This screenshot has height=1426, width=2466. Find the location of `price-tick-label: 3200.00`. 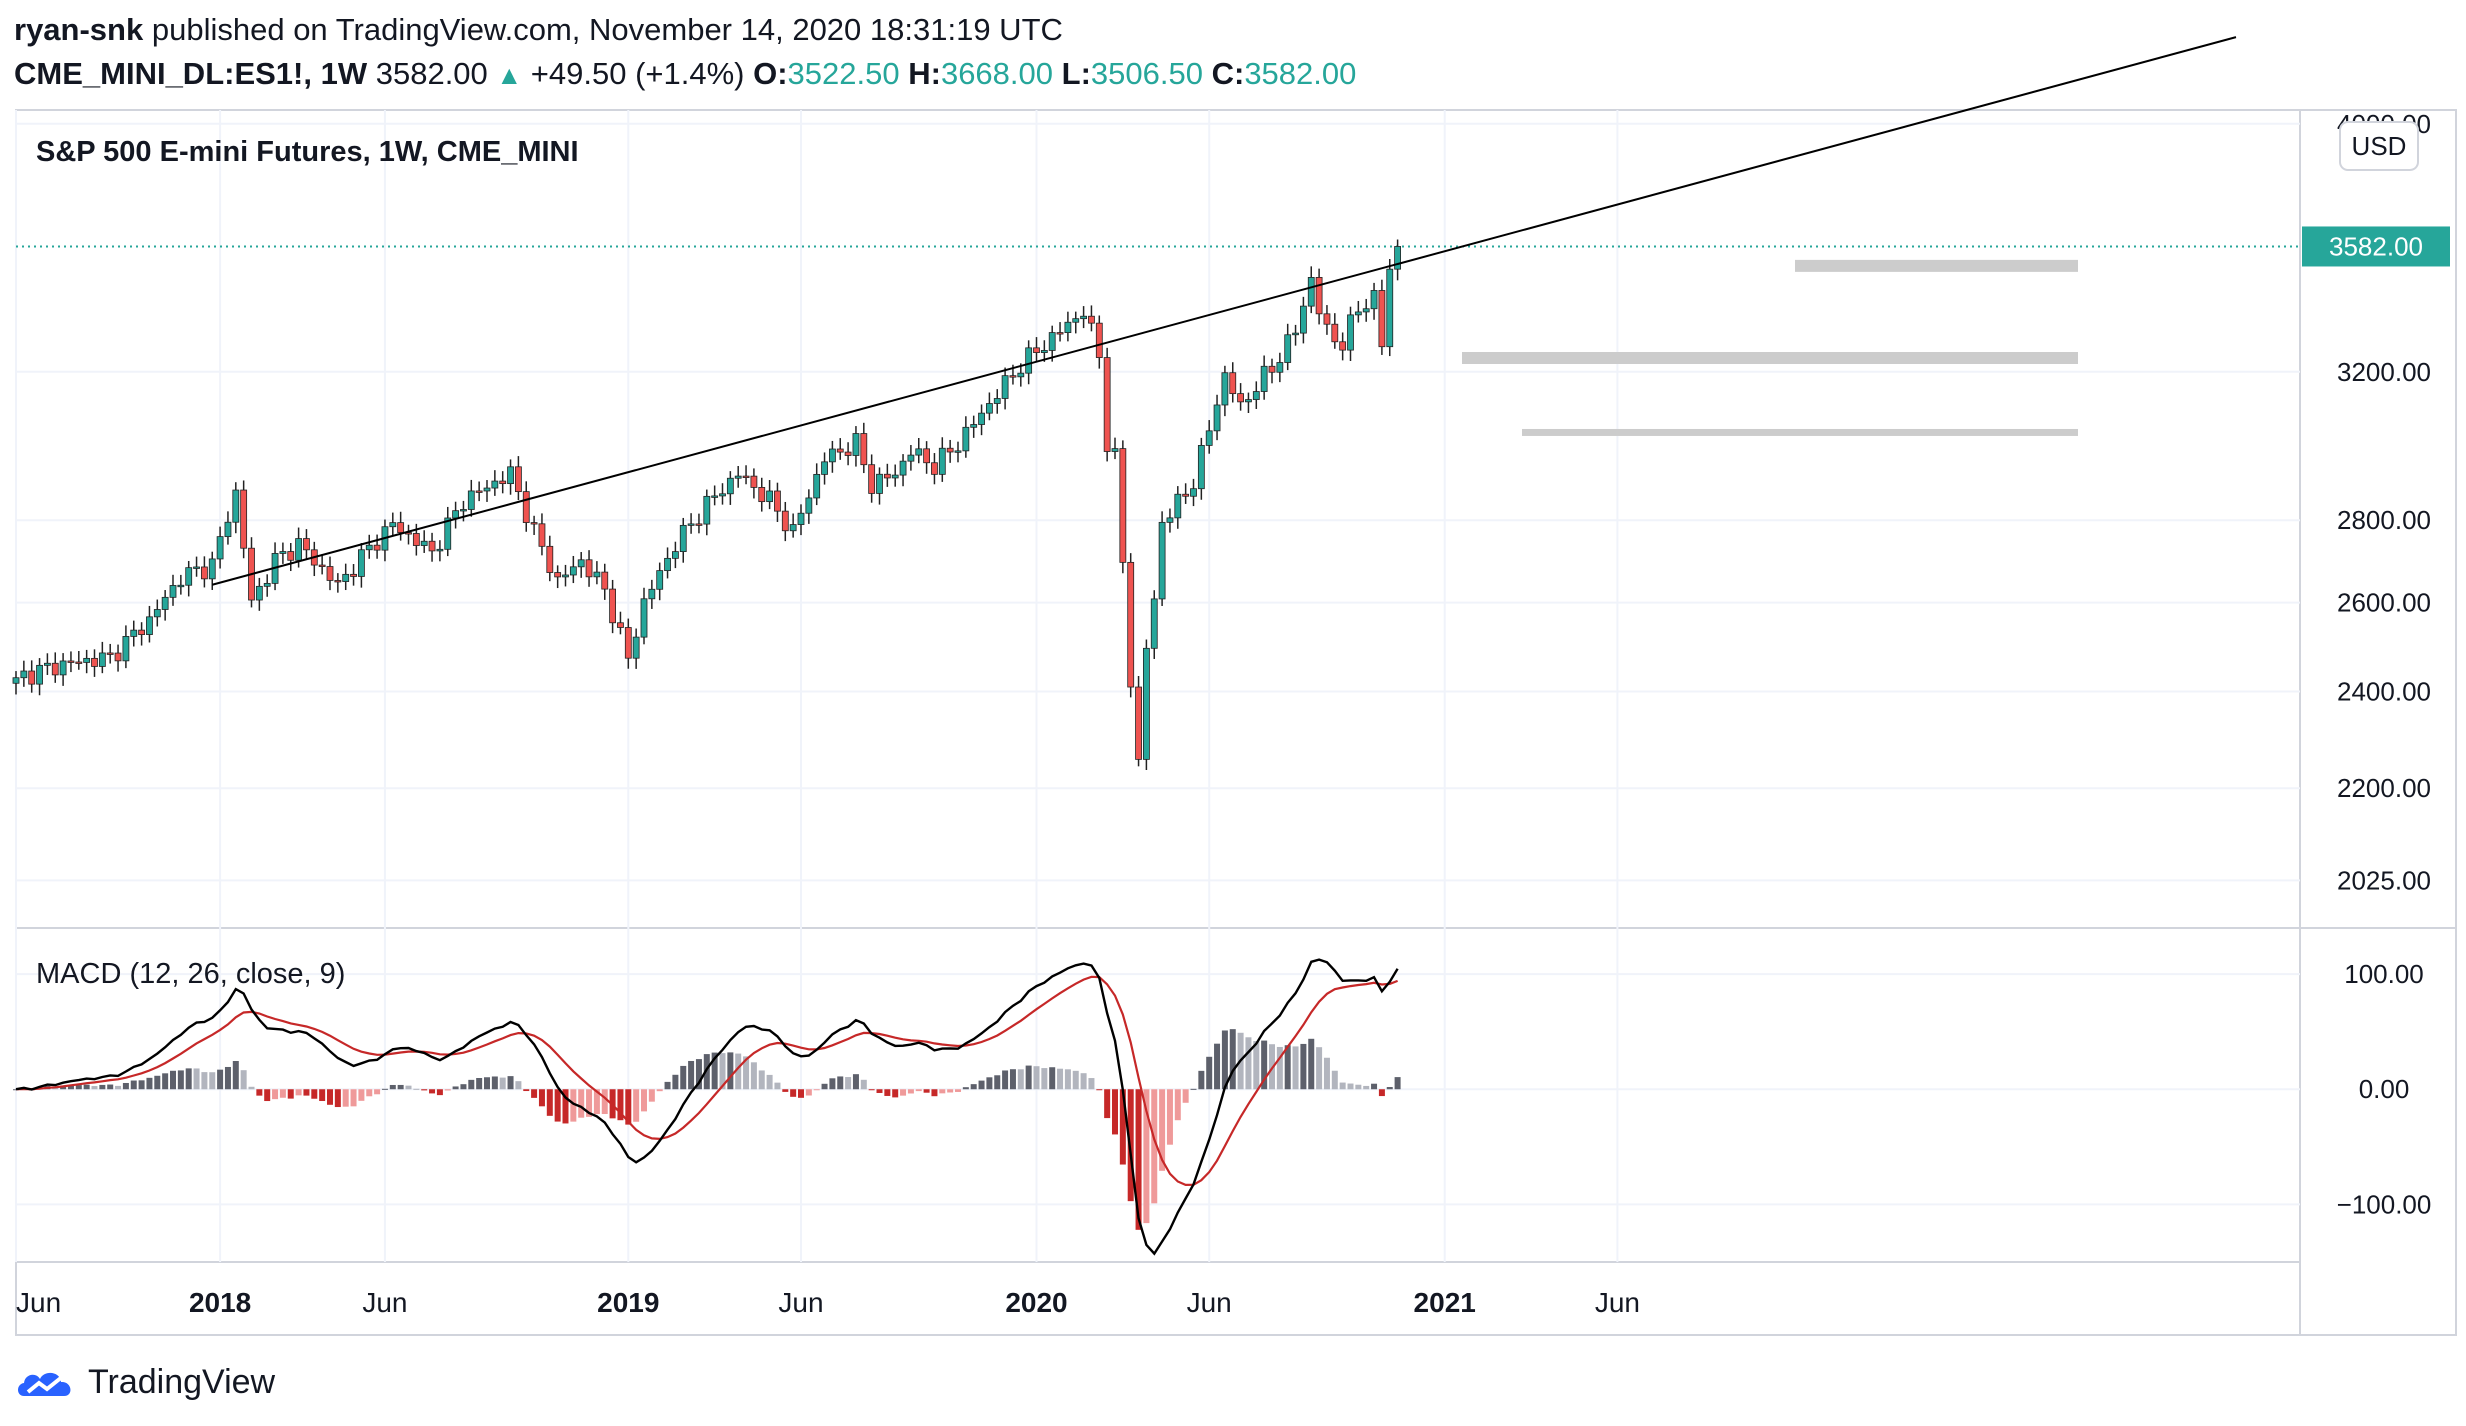

price-tick-label: 3200.00 is located at coordinates (2384, 372).